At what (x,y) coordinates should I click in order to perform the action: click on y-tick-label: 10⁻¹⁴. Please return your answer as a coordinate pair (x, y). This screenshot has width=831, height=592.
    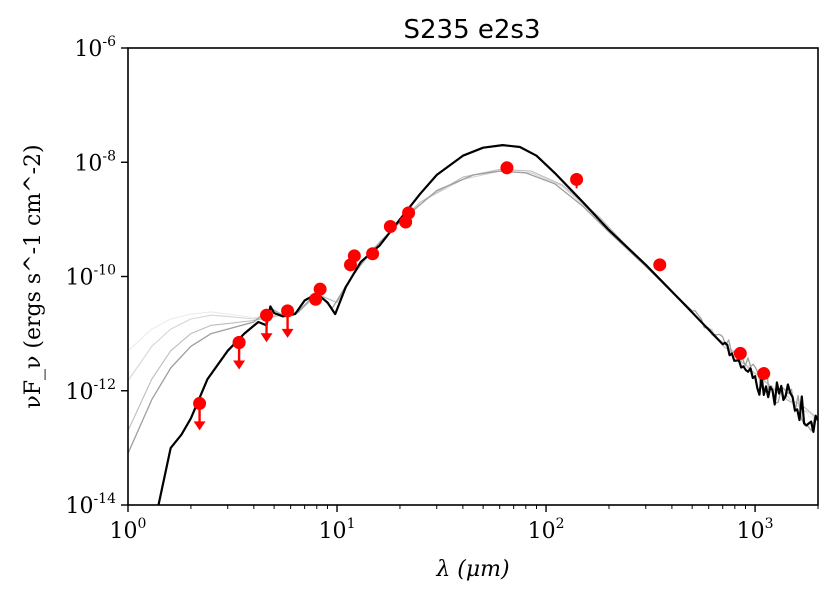
    Looking at the image, I should click on (90, 505).